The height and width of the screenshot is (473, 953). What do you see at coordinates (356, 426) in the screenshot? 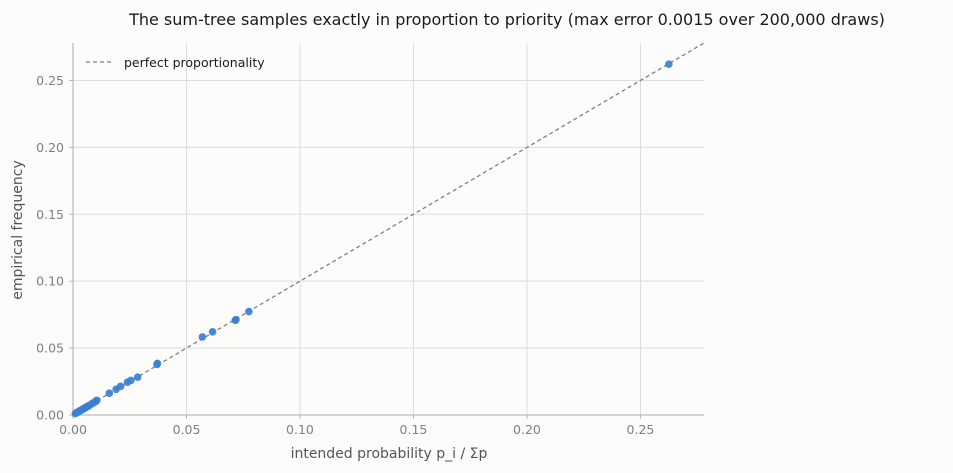
I see `x-axis-ticks: 0.00 0.05 0.10 0.15 0.20 0.25` at bounding box center [356, 426].